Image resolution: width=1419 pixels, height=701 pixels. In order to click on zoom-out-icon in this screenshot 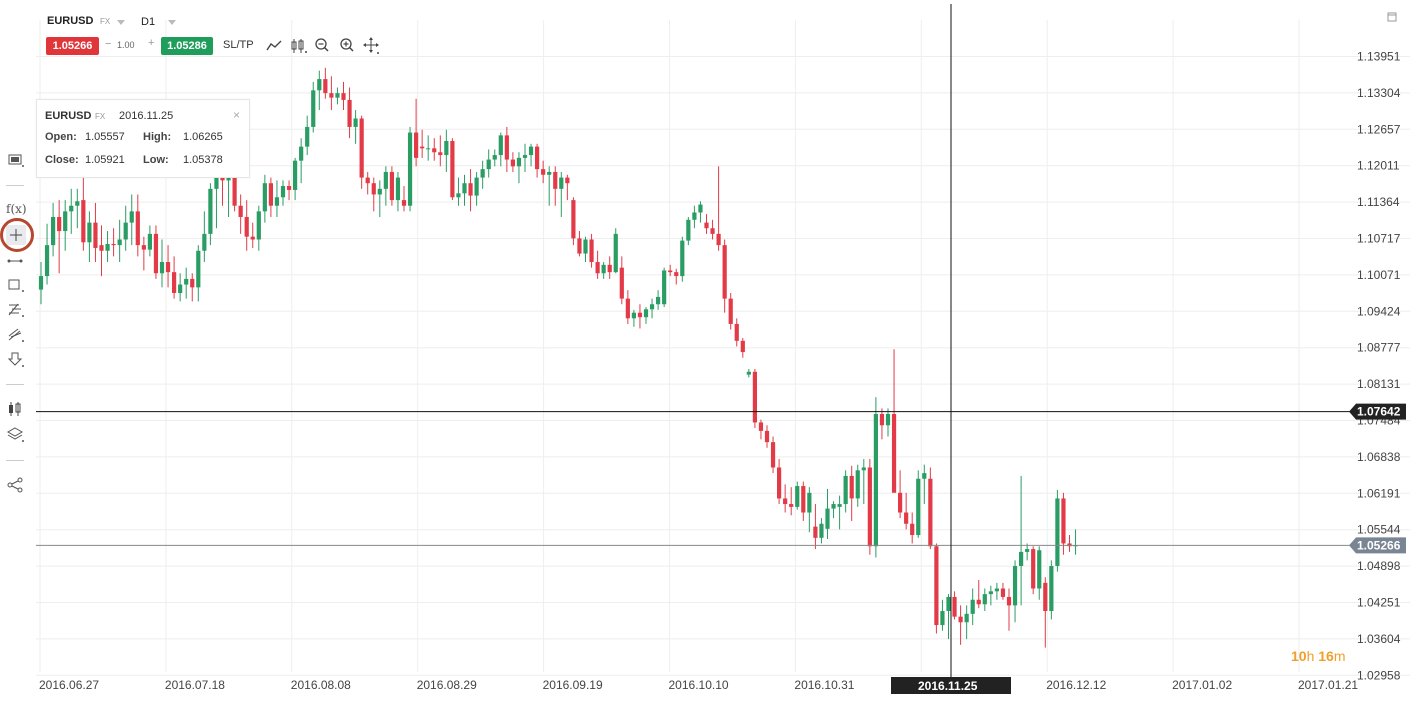, I will do `click(322, 46)`.